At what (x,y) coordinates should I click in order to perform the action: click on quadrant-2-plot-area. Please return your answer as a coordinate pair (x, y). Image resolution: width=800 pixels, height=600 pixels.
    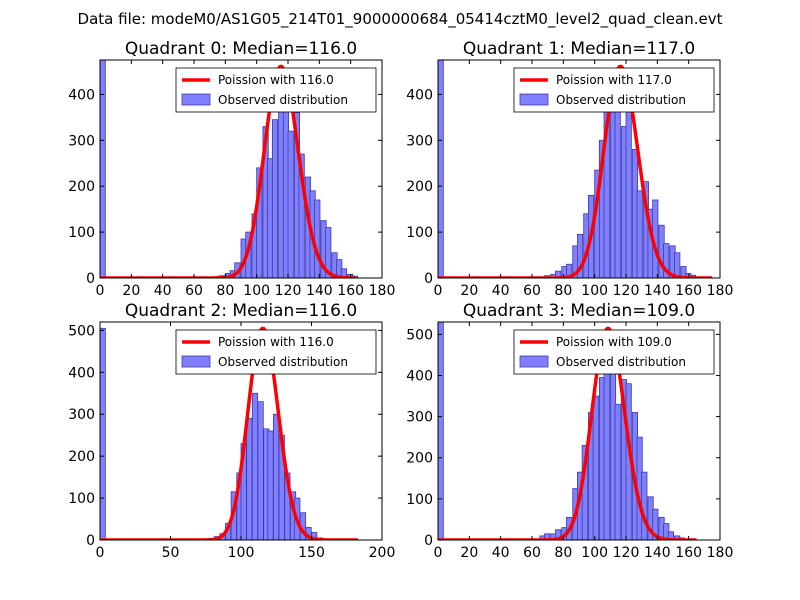
    Looking at the image, I should click on (229, 433).